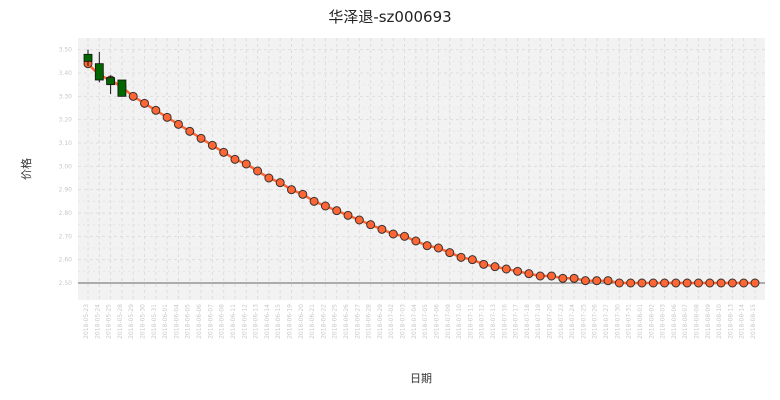 The image size is (780, 400). I want to click on x-tick-label: 2018-05-28, so click(120, 321).